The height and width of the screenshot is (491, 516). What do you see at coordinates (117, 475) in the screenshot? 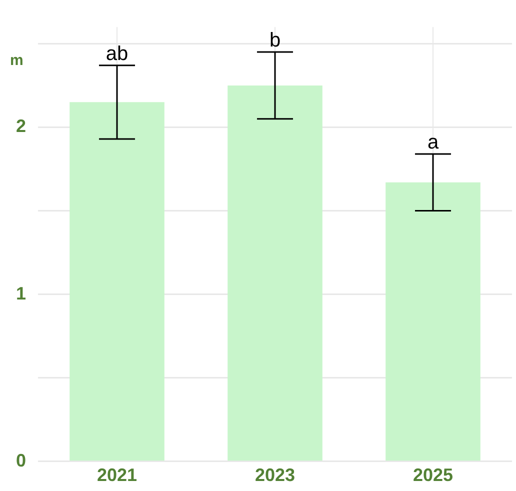
I see `x-tick-label: 2021` at bounding box center [117, 475].